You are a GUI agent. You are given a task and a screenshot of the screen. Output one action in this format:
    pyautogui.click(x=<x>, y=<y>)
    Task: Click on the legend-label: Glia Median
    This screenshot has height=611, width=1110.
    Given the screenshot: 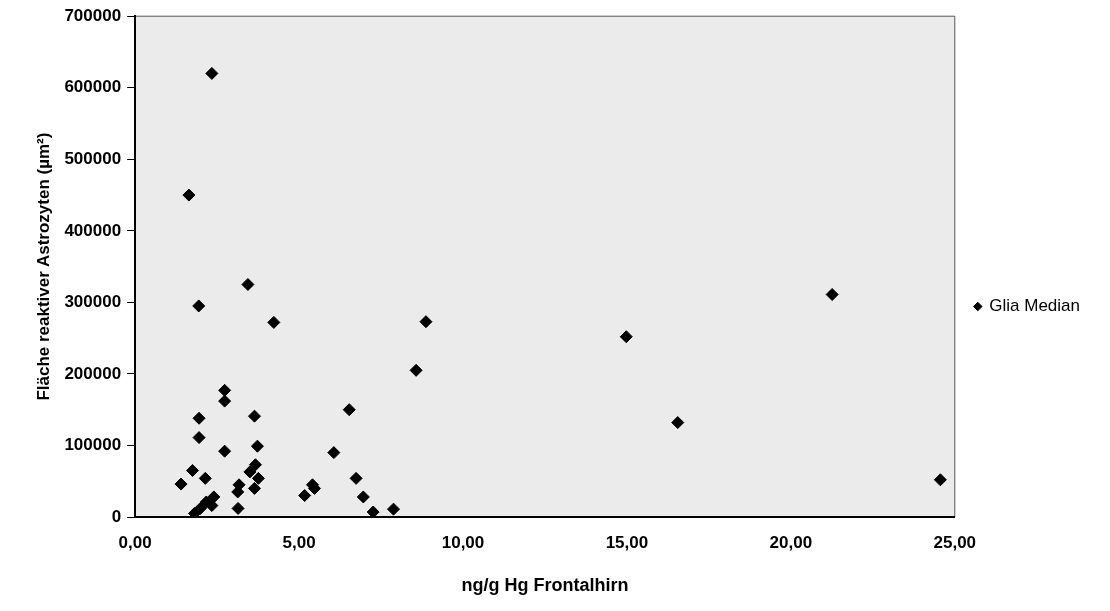 What is the action you would take?
    pyautogui.click(x=1035, y=306)
    